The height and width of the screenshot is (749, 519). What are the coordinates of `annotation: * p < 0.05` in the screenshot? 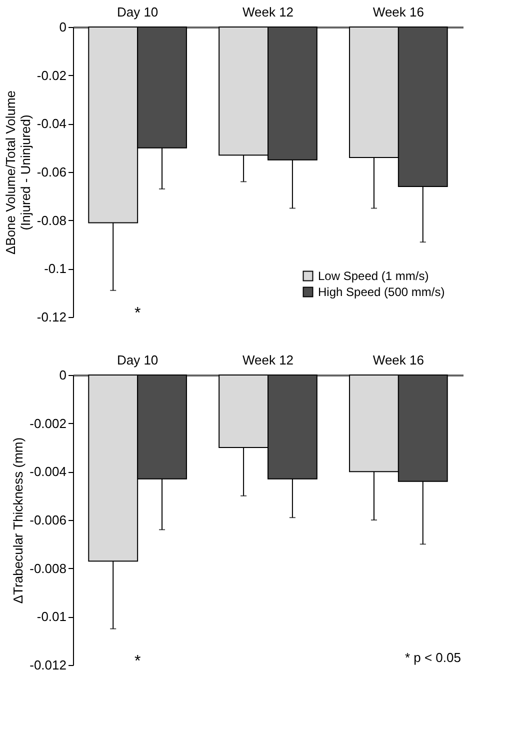 It's located at (432, 657).